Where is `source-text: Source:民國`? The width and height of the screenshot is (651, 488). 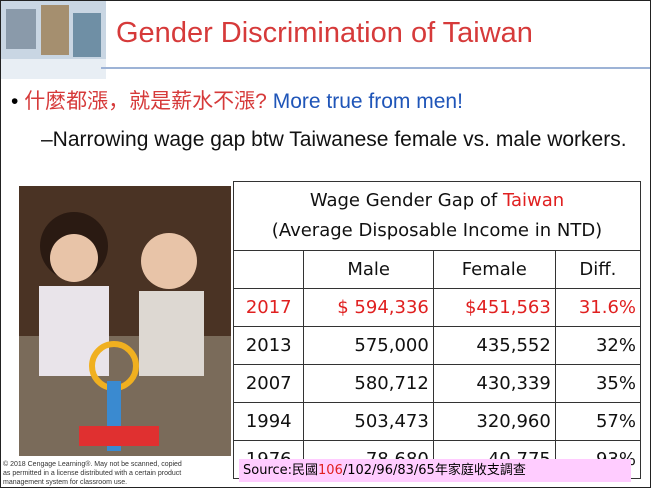 source-text: Source:民國 is located at coordinates (281, 470).